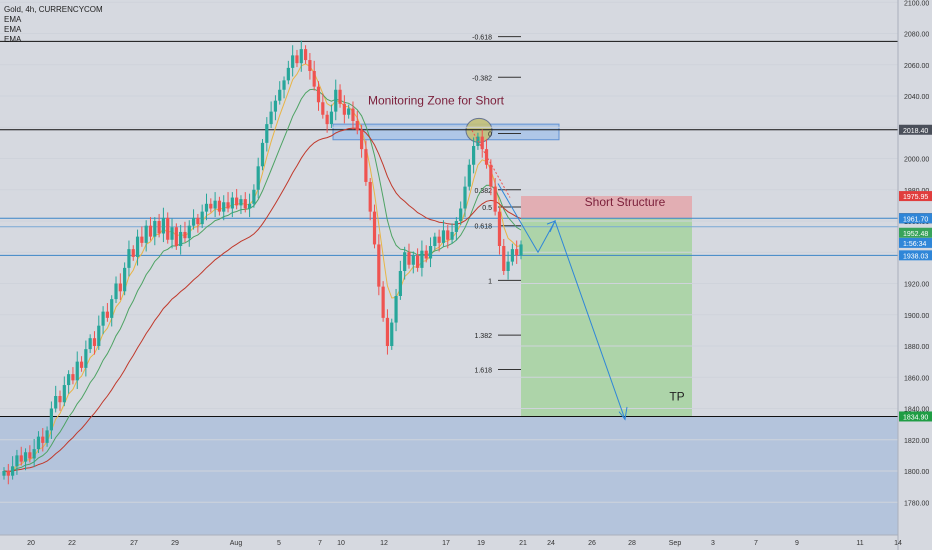 The width and height of the screenshot is (932, 550). What do you see at coordinates (916, 66) in the screenshot?
I see `price-tick-label: 2060.00` at bounding box center [916, 66].